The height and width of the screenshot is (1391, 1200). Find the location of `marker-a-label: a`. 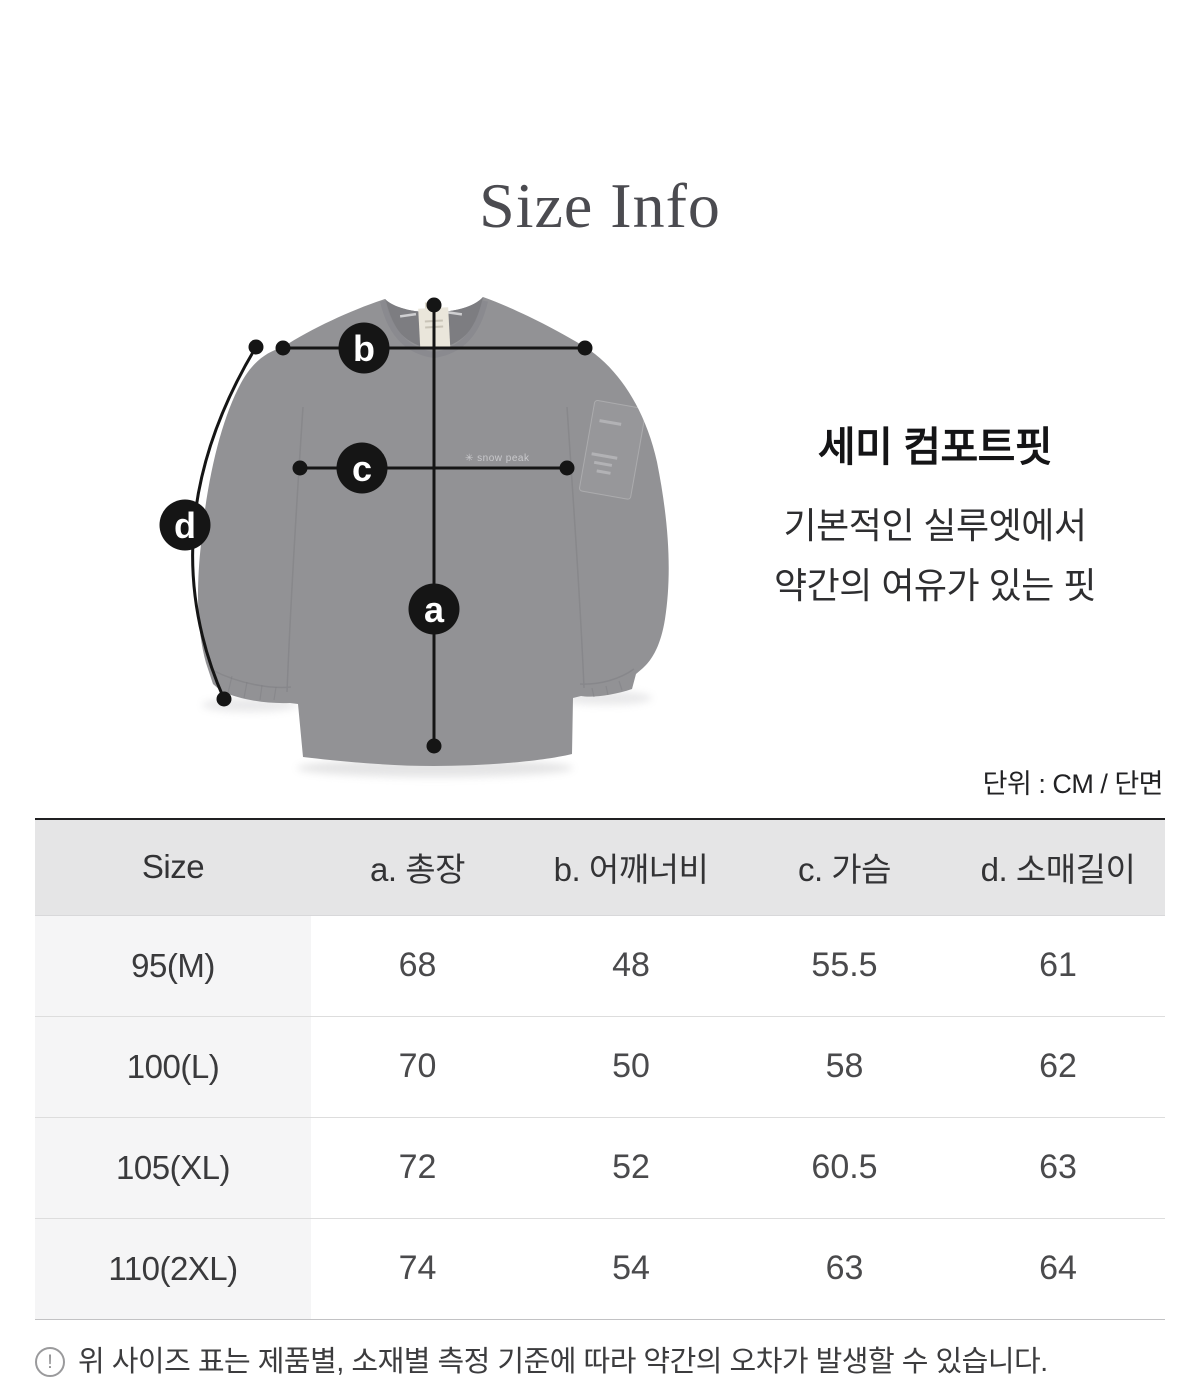

marker-a-label: a is located at coordinates (434, 609).